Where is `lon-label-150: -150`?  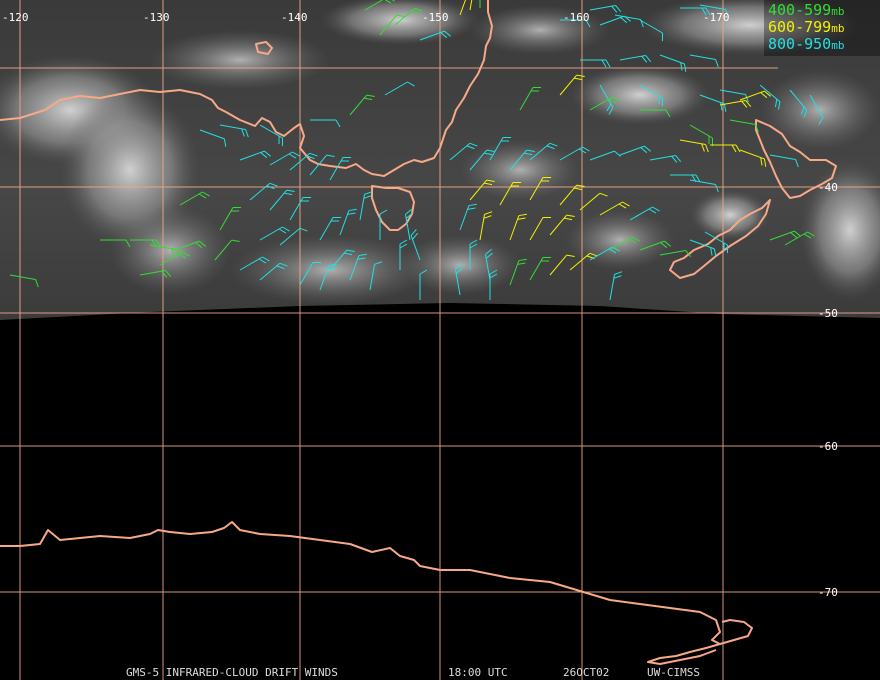
lon-label-150: -150 is located at coordinates (435, 17).